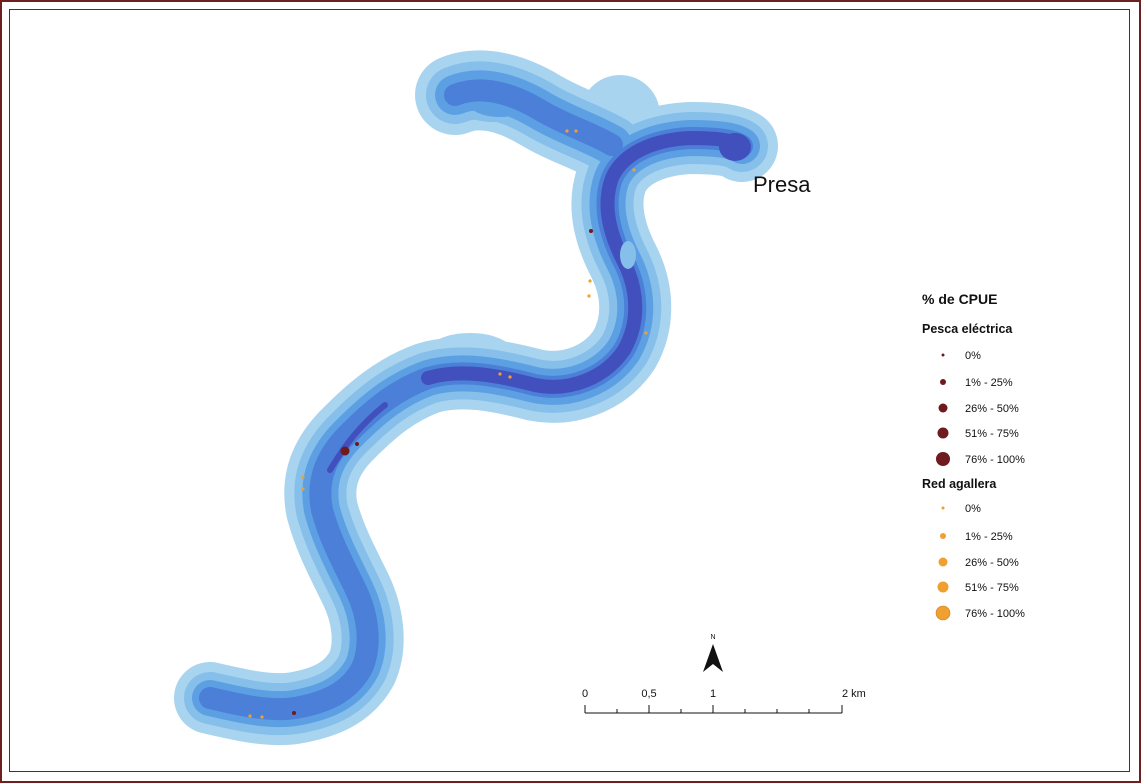 The height and width of the screenshot is (783, 1141). What do you see at coordinates (712, 637) in the screenshot?
I see `north-label: N` at bounding box center [712, 637].